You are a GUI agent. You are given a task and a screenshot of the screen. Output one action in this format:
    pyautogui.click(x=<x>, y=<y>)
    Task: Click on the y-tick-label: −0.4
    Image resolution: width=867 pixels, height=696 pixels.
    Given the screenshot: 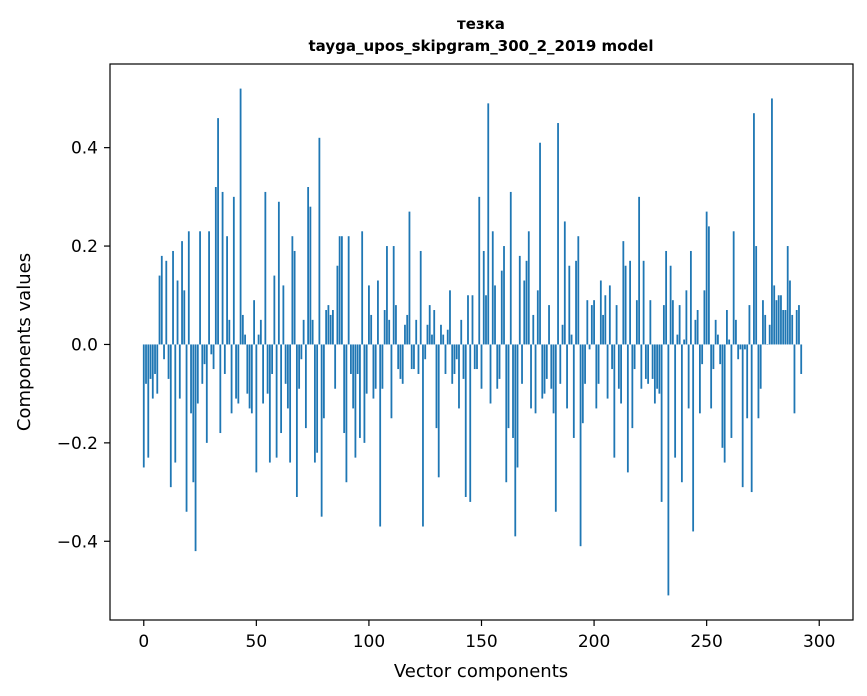 What is the action you would take?
    pyautogui.click(x=77, y=542)
    